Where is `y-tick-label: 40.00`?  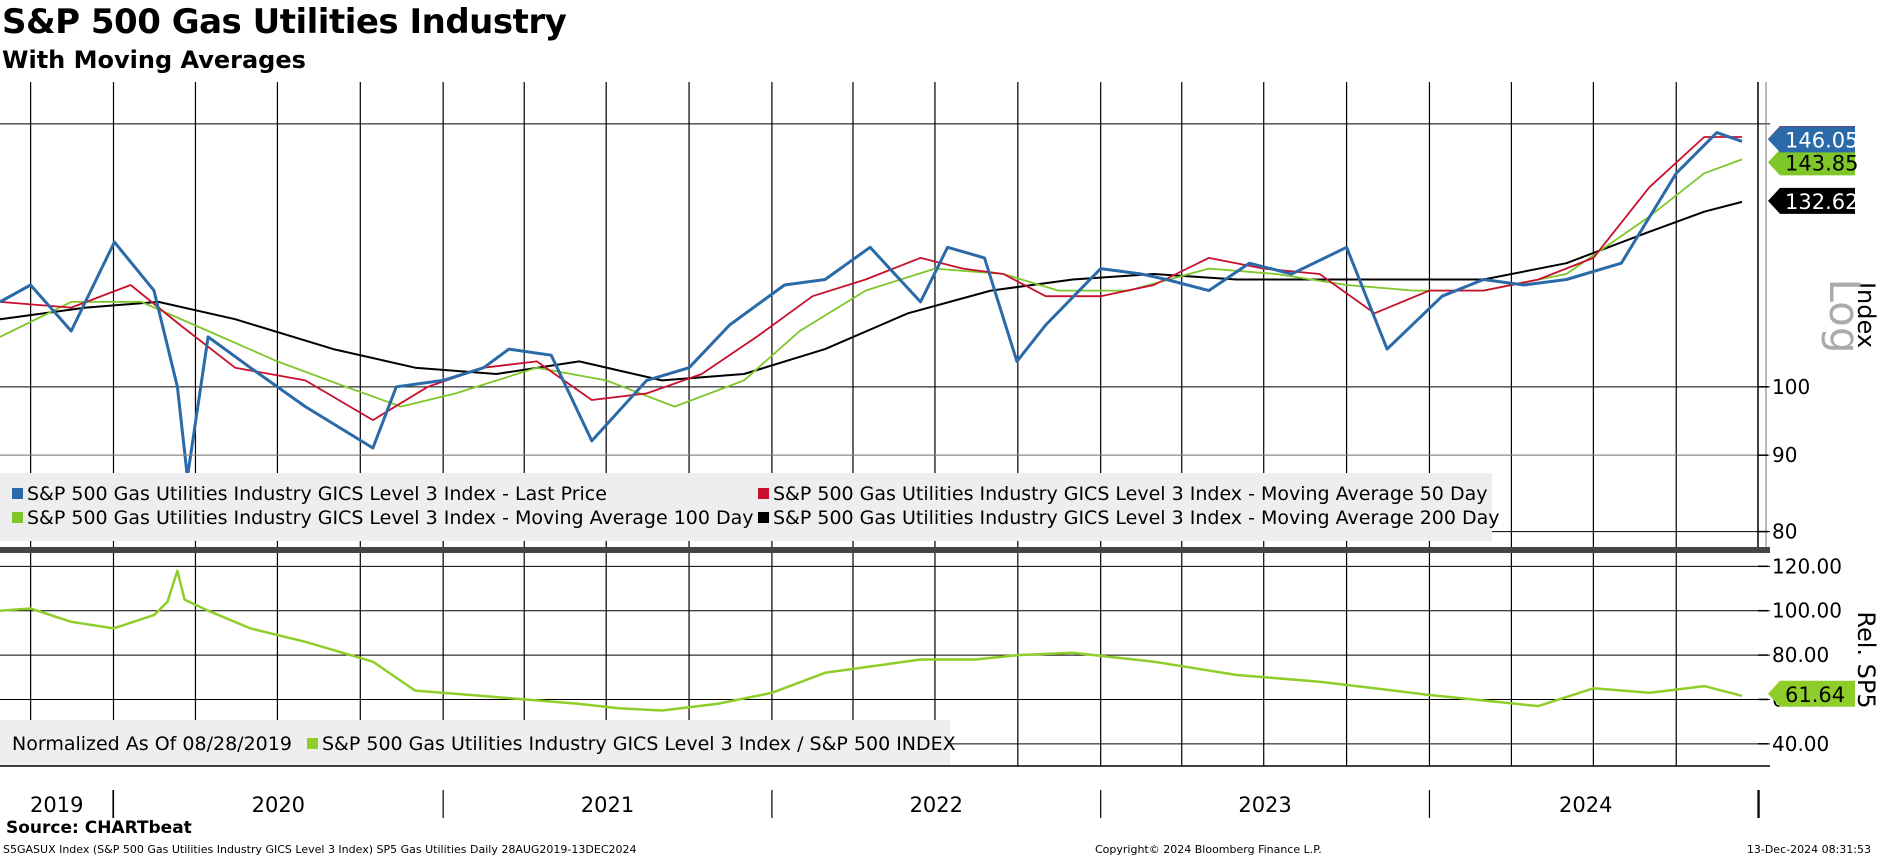 y-tick-label: 40.00 is located at coordinates (1800, 744).